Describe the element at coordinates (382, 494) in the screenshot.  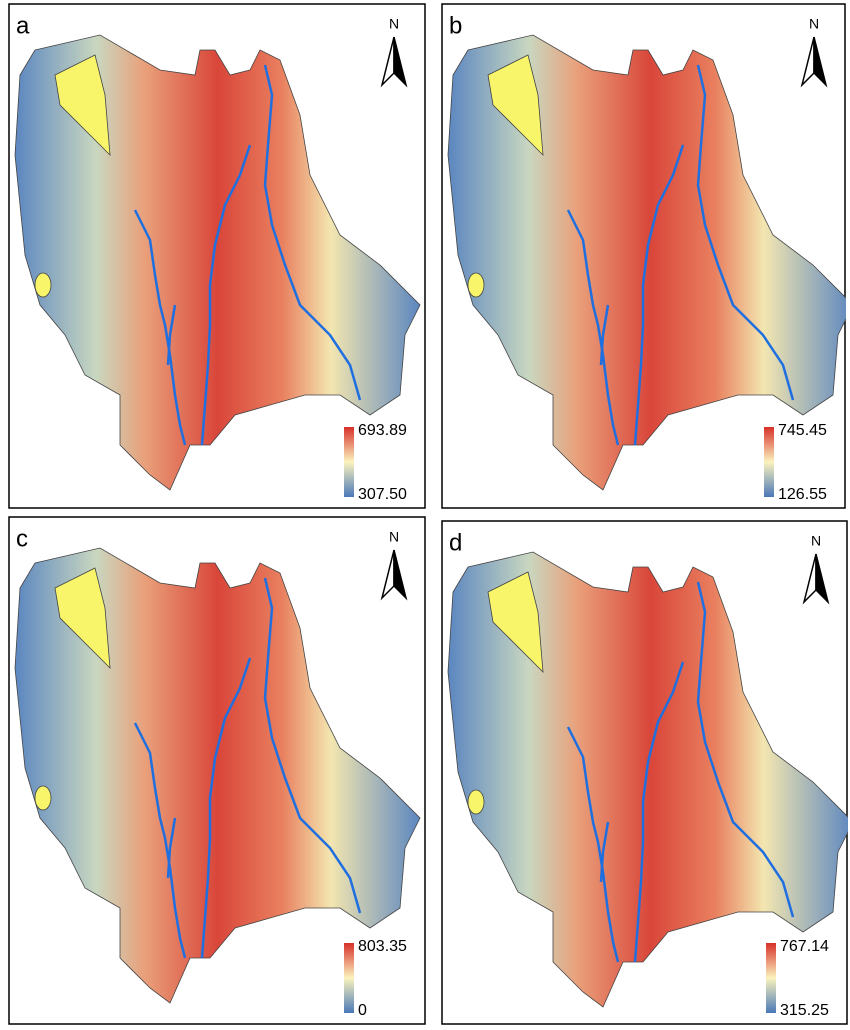
I see `legend-min: 307.50` at that location.